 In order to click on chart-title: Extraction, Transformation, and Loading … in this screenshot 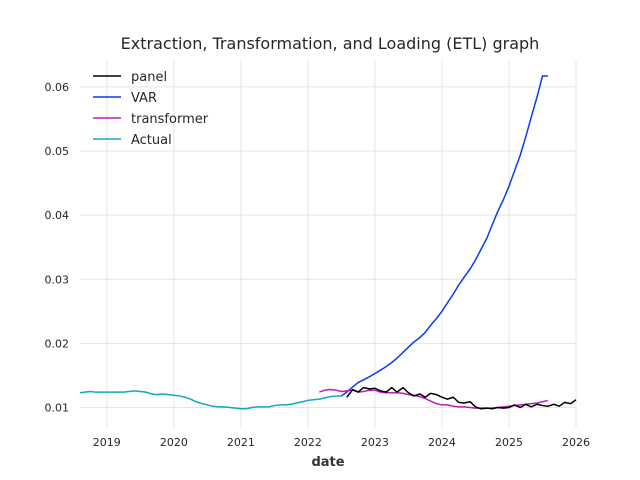, I will do `click(330, 43)`.